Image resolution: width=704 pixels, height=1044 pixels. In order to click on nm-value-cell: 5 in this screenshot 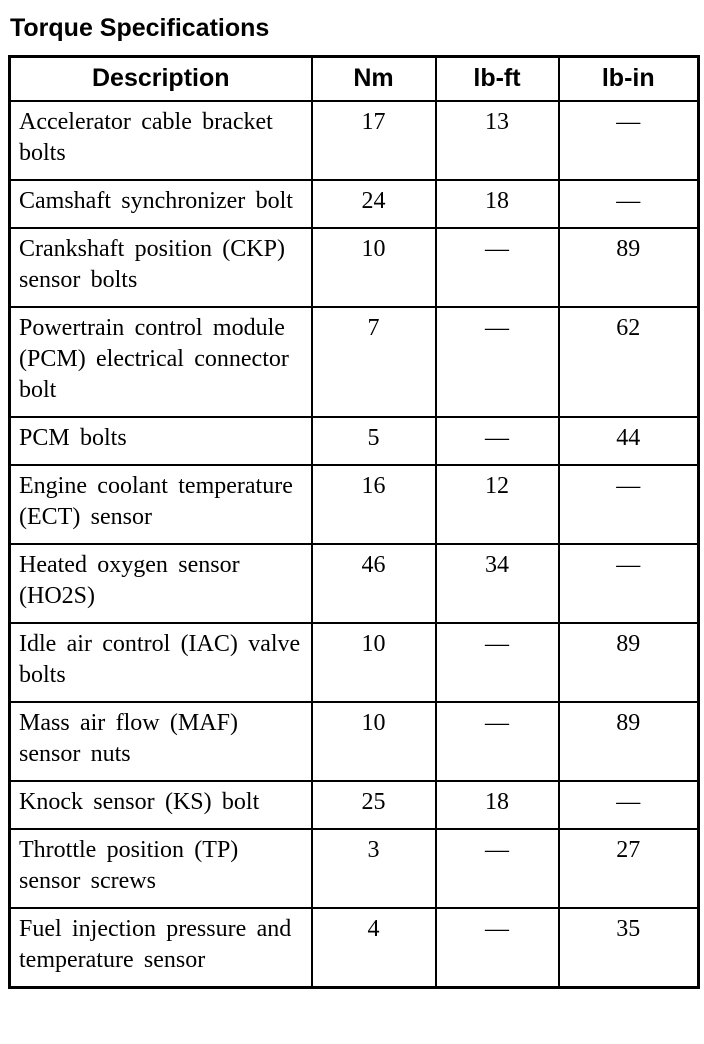, I will do `click(373, 441)`.